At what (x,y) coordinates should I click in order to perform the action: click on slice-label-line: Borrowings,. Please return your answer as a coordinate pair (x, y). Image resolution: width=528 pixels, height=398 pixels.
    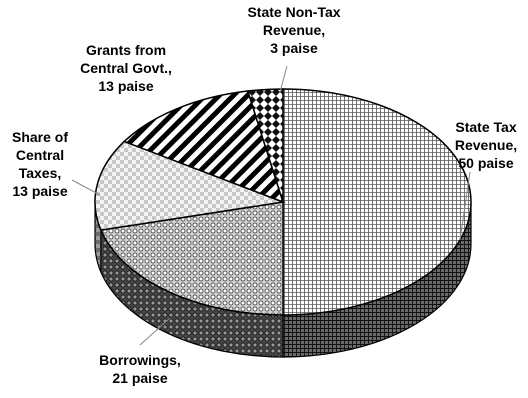
    Looking at the image, I should click on (140, 360).